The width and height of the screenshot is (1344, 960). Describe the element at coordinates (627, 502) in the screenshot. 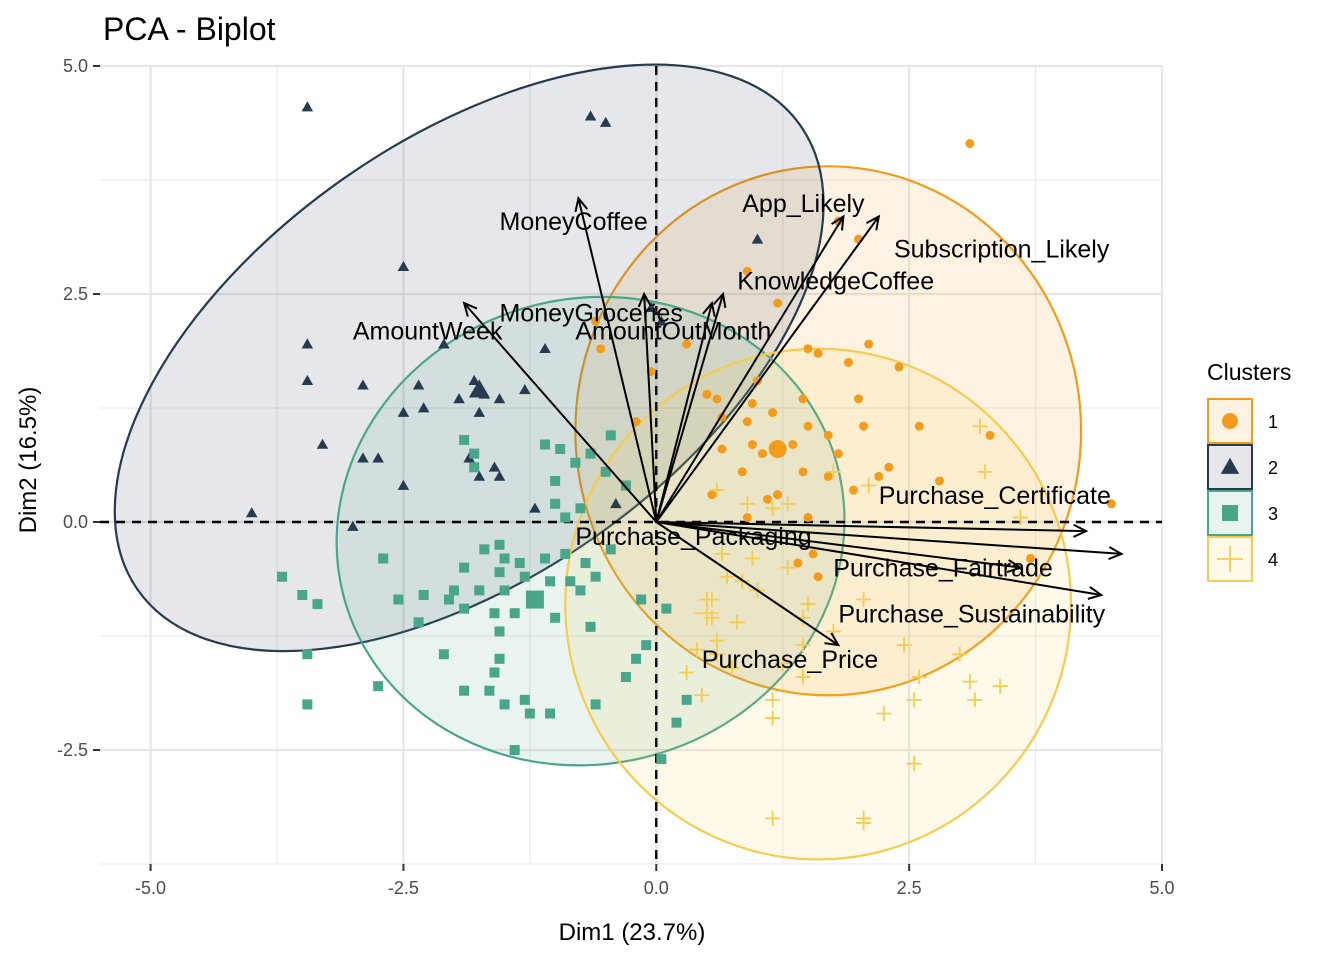

I see `cluster-centroids` at that location.